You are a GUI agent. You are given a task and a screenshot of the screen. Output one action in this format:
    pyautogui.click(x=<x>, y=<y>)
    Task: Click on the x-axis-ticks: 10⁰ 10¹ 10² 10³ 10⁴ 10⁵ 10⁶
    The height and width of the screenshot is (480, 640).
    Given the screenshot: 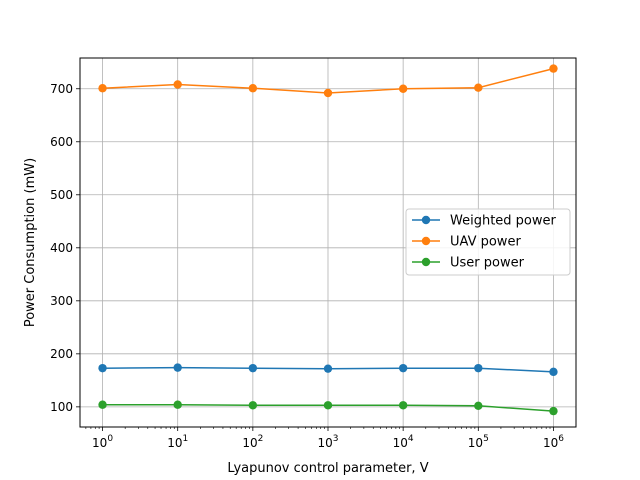 What is the action you would take?
    pyautogui.click(x=324, y=438)
    